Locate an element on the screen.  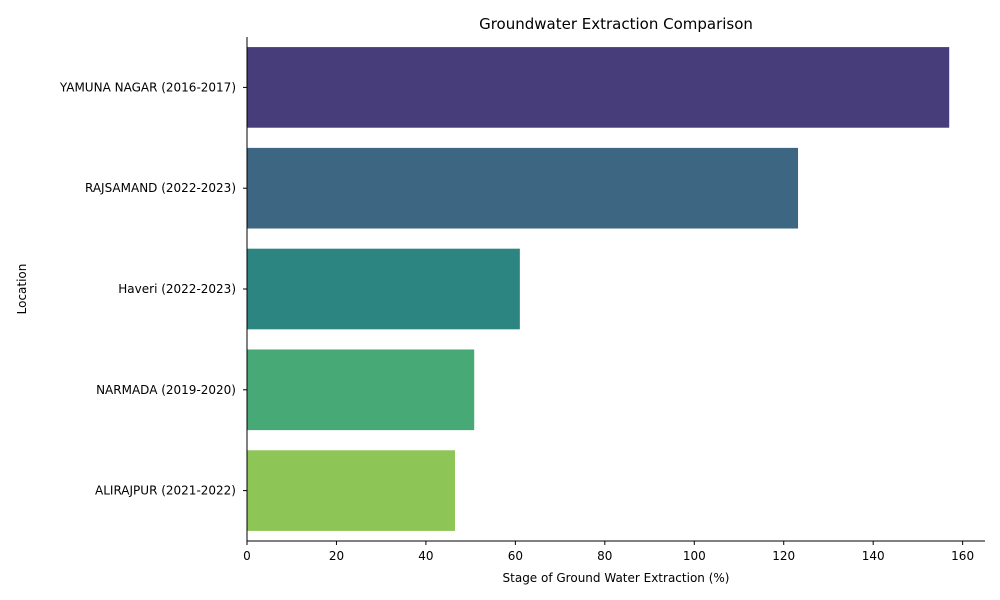
x-tick-label-4: 80 is located at coordinates (604, 556).